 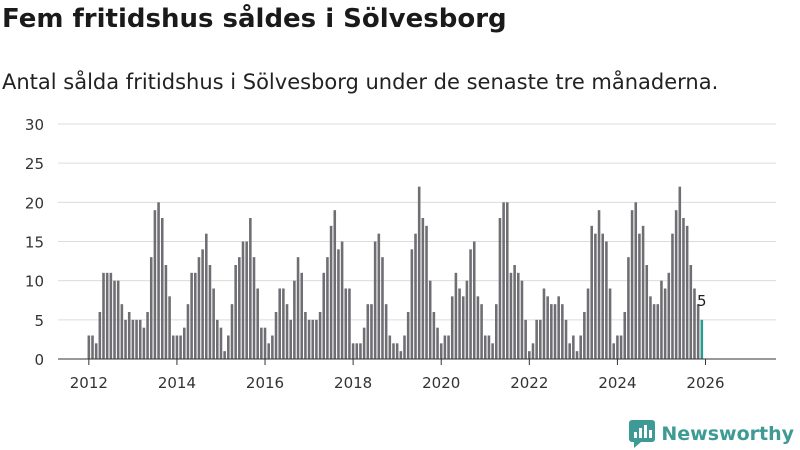 What do you see at coordinates (353, 383) in the screenshot?
I see `x-tick-label: 2018` at bounding box center [353, 383].